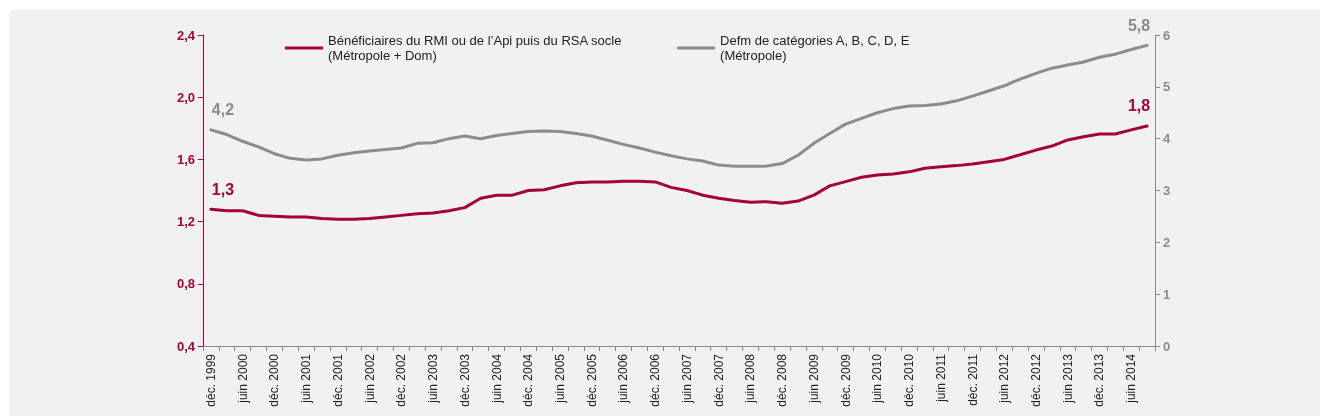  What do you see at coordinates (909, 380) in the screenshot?
I see `x-tick-label: déc. 2010` at bounding box center [909, 380].